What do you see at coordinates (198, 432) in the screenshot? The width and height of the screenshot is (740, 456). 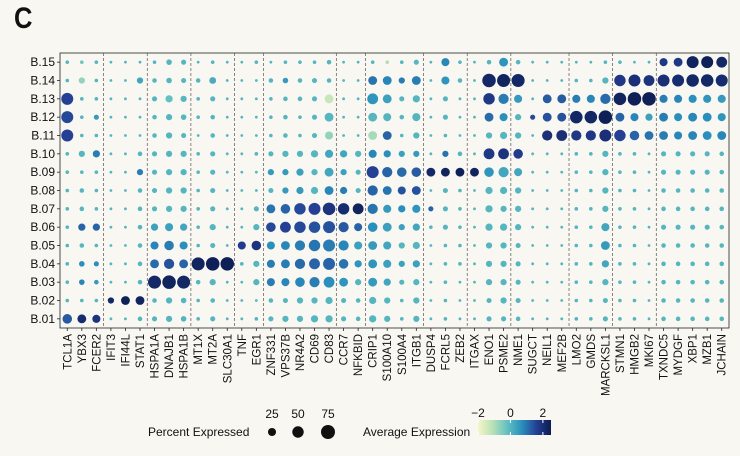 I see `size-legend-title: Percent Expressed` at bounding box center [198, 432].